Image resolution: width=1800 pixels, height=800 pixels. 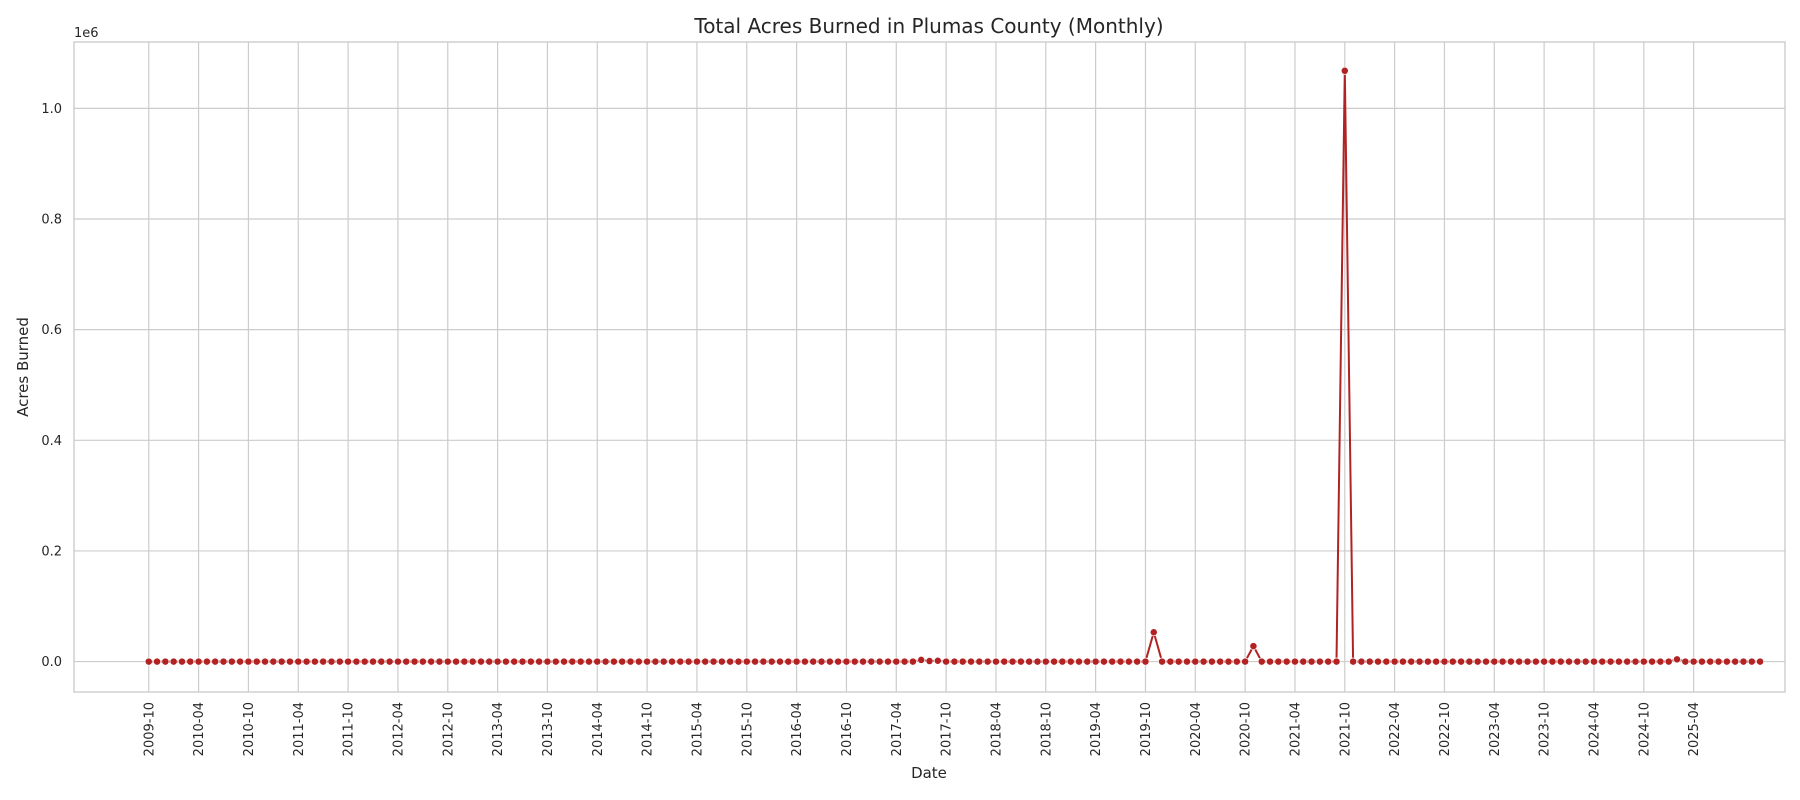 What do you see at coordinates (548, 729) in the screenshot?
I see `x-tick-label: 2013-10` at bounding box center [548, 729].